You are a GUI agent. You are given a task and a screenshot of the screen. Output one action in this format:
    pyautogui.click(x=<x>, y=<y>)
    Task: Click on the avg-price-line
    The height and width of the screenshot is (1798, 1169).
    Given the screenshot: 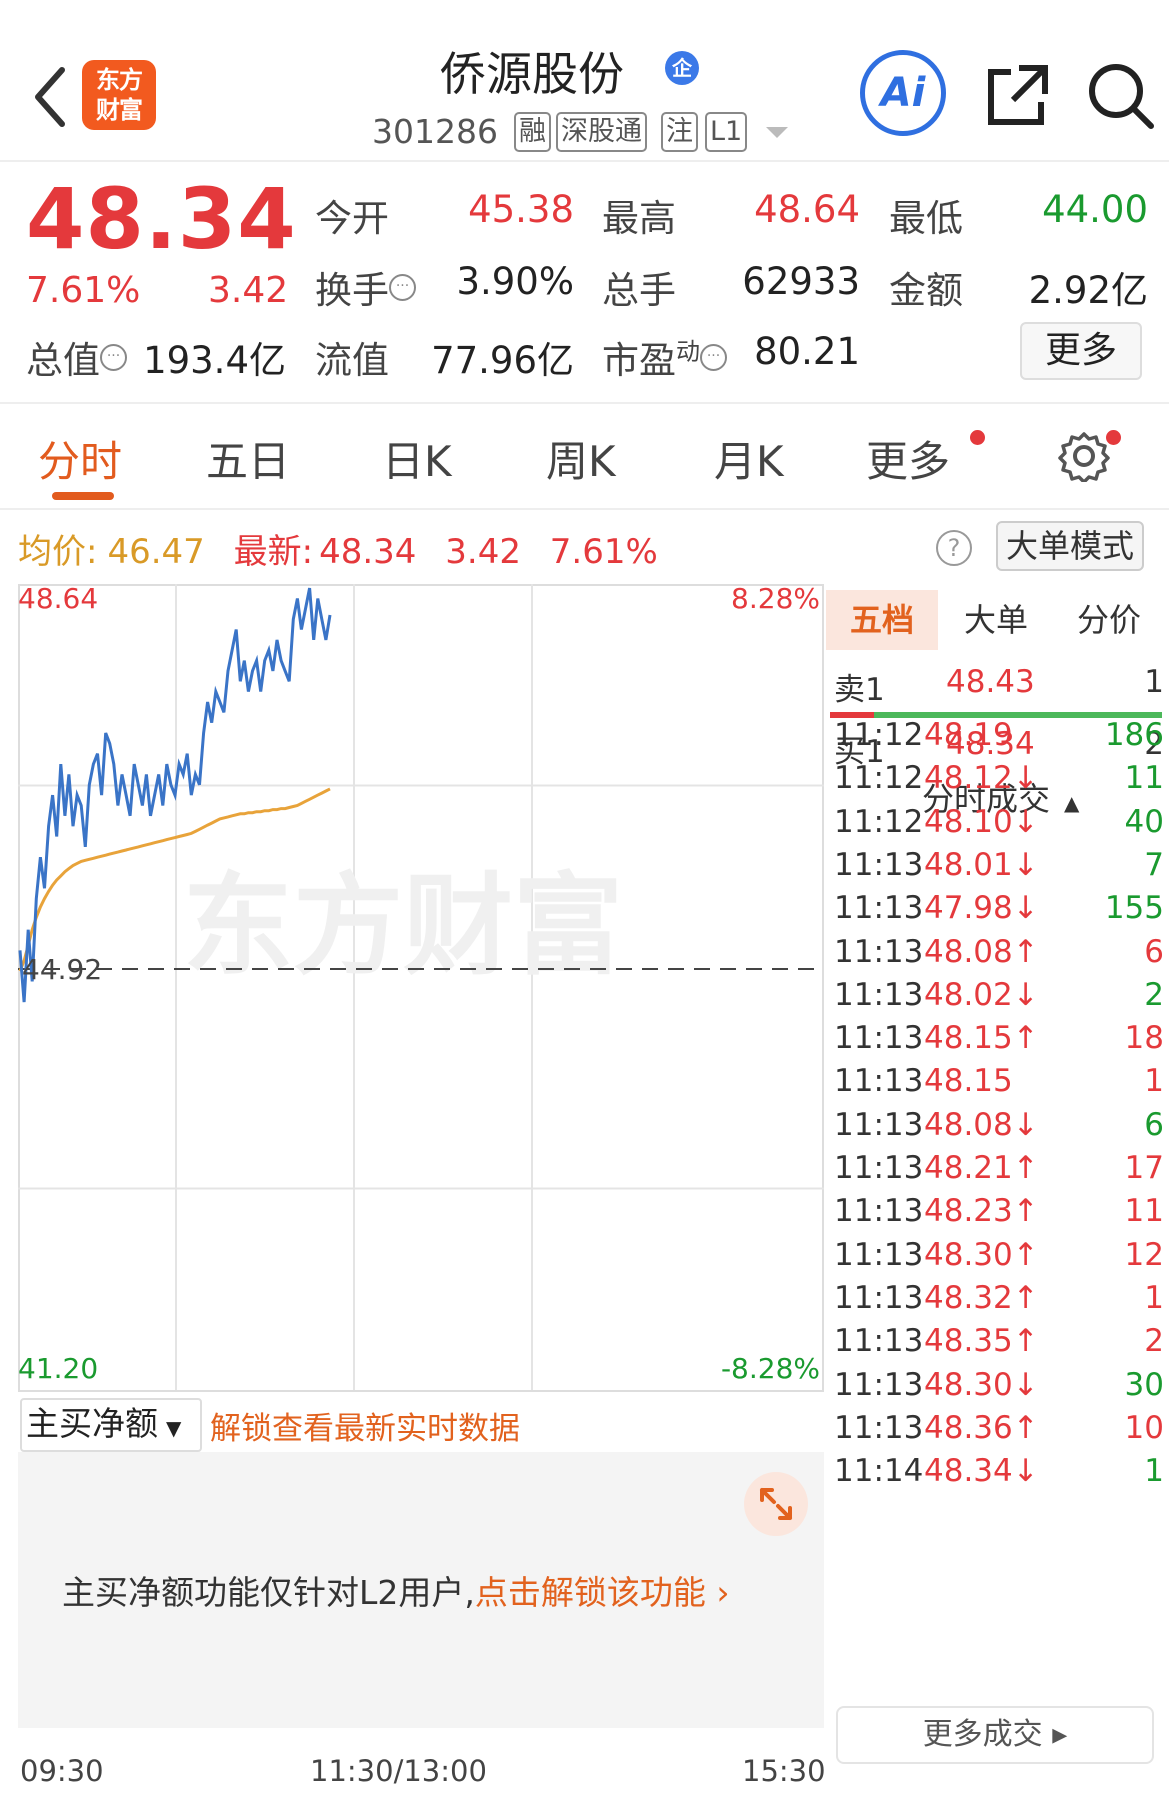 What is the action you would take?
    pyautogui.click(x=174, y=879)
    